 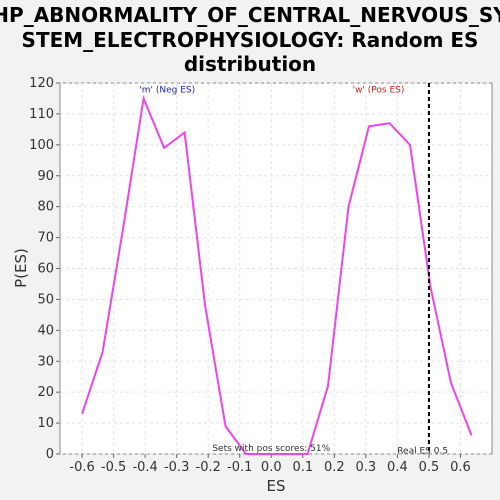 I want to click on y-tick-label: 60, so click(x=45, y=269).